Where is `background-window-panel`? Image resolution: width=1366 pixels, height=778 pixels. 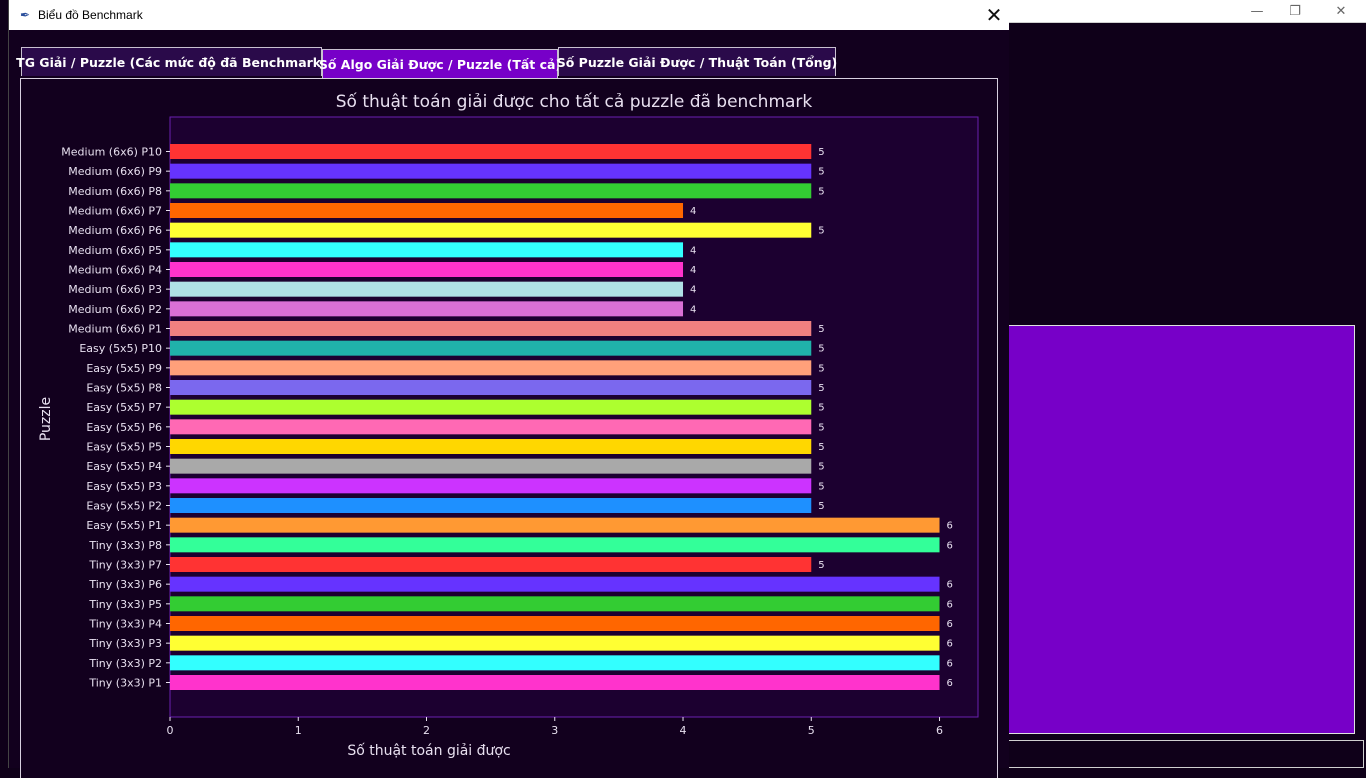 background-window-panel is located at coordinates (1181, 529).